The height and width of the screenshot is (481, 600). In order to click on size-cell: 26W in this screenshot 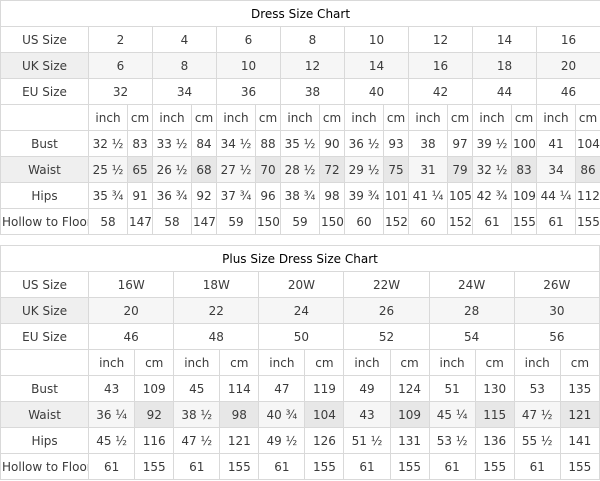, I will do `click(556, 284)`.